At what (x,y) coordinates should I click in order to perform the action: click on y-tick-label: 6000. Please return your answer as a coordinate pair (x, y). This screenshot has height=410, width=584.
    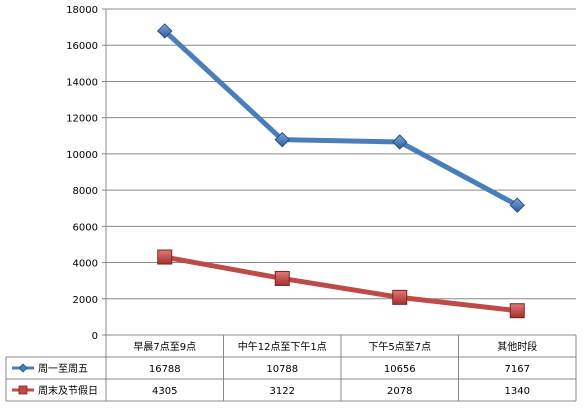
    Looking at the image, I should click on (85, 227).